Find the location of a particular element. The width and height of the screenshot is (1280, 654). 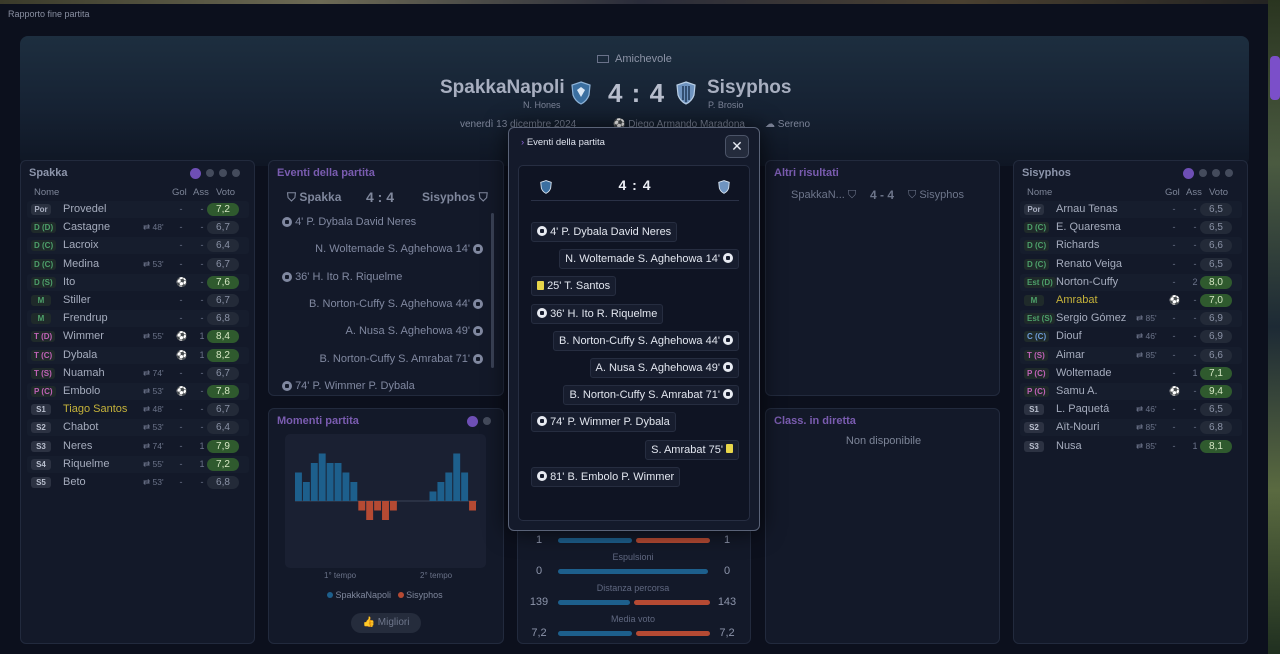

player-name: Riquelme is located at coordinates (86, 463).